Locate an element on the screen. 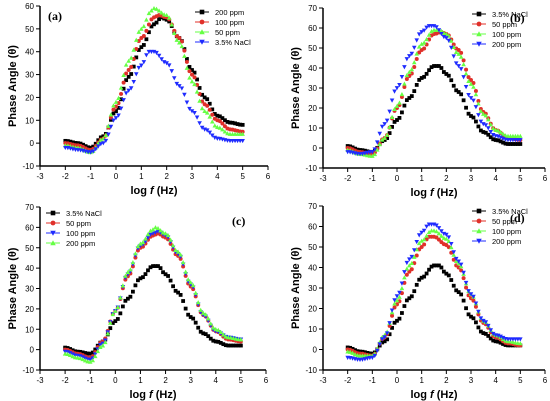 Image resolution: width=550 pixels, height=401 pixels. legend-item: 200 ppm is located at coordinates (219, 12).